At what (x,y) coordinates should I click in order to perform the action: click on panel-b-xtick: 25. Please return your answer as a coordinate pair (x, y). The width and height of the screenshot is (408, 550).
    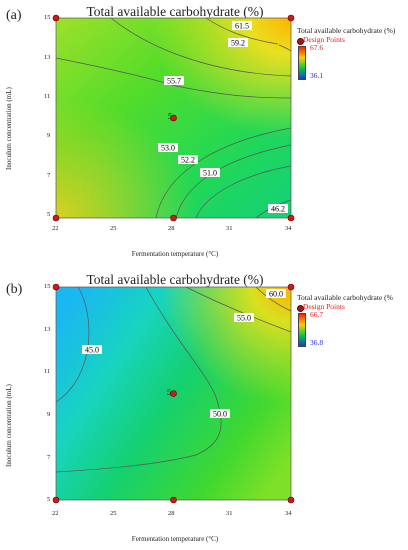
    Looking at the image, I should click on (113, 513).